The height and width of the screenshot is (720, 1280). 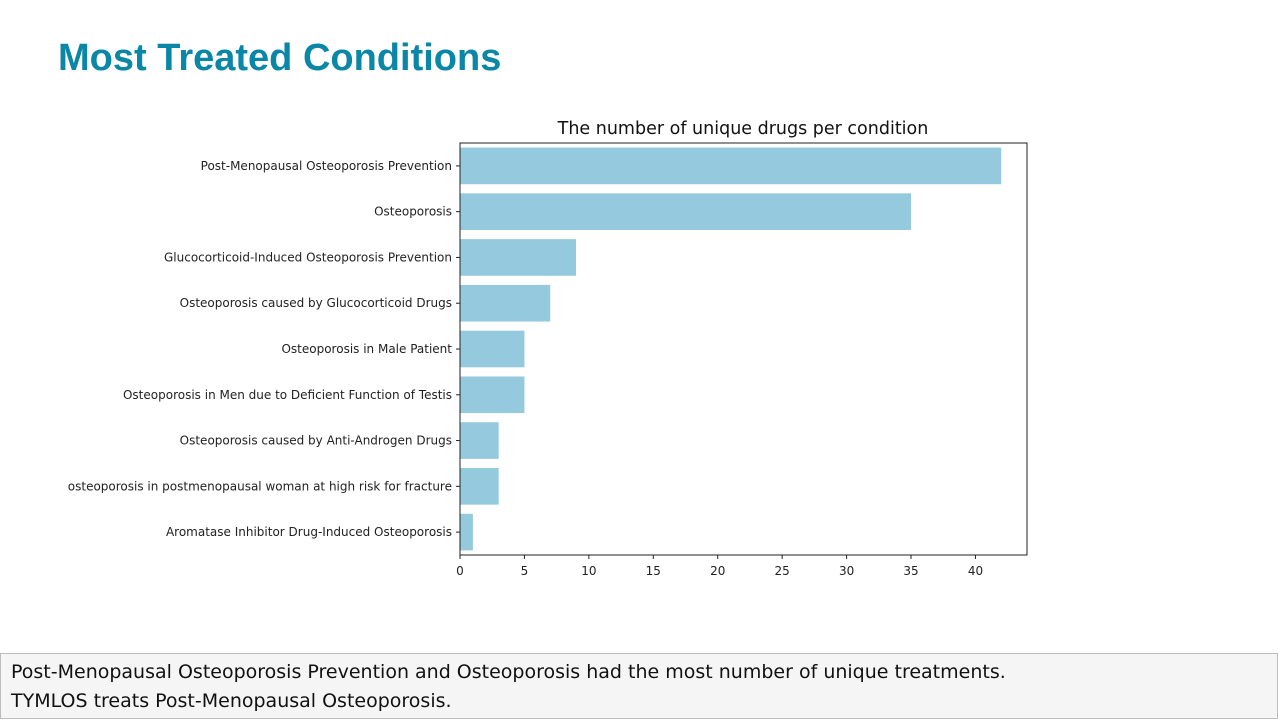 What do you see at coordinates (782, 571) in the screenshot?
I see `x-tick-label: 25` at bounding box center [782, 571].